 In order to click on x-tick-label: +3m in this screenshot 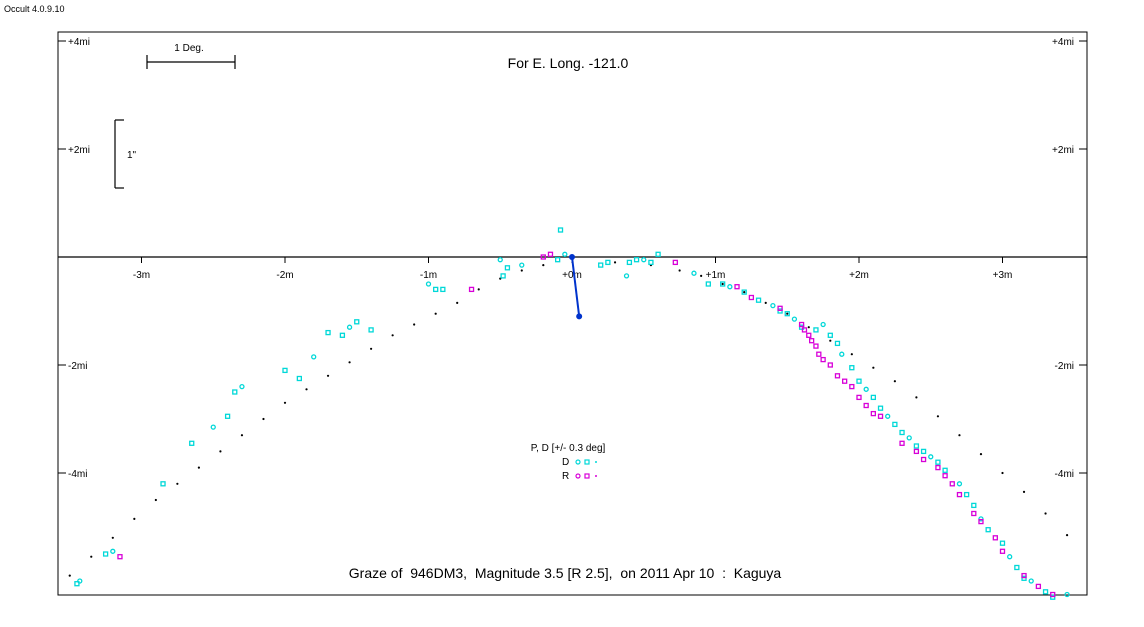, I will do `click(1003, 275)`.